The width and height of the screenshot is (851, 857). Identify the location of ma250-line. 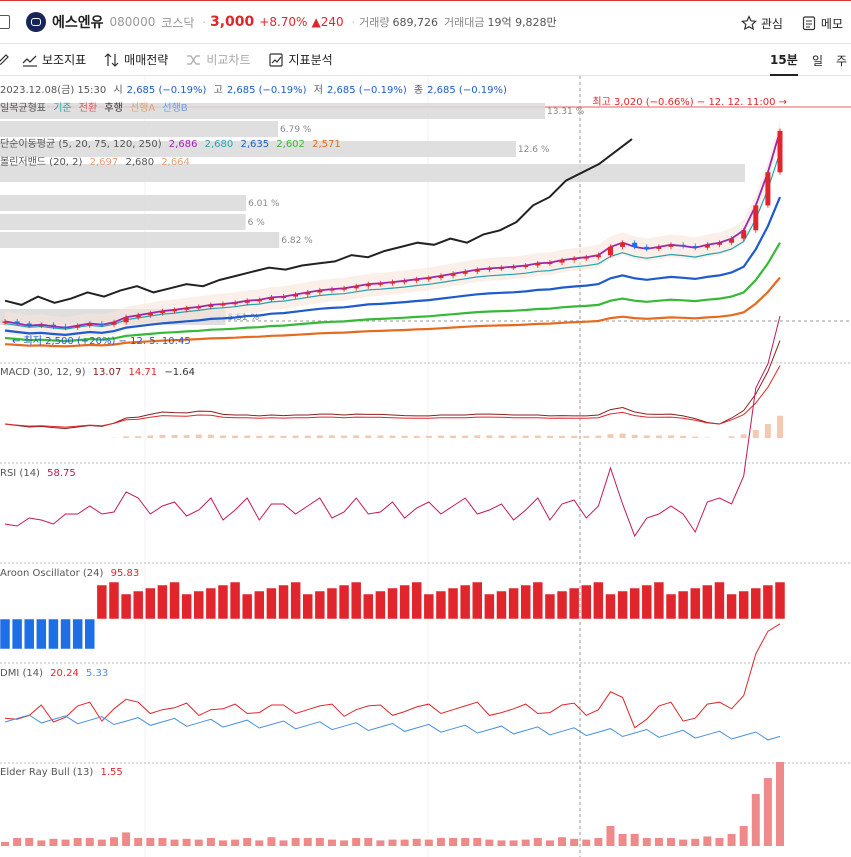
(392, 312).